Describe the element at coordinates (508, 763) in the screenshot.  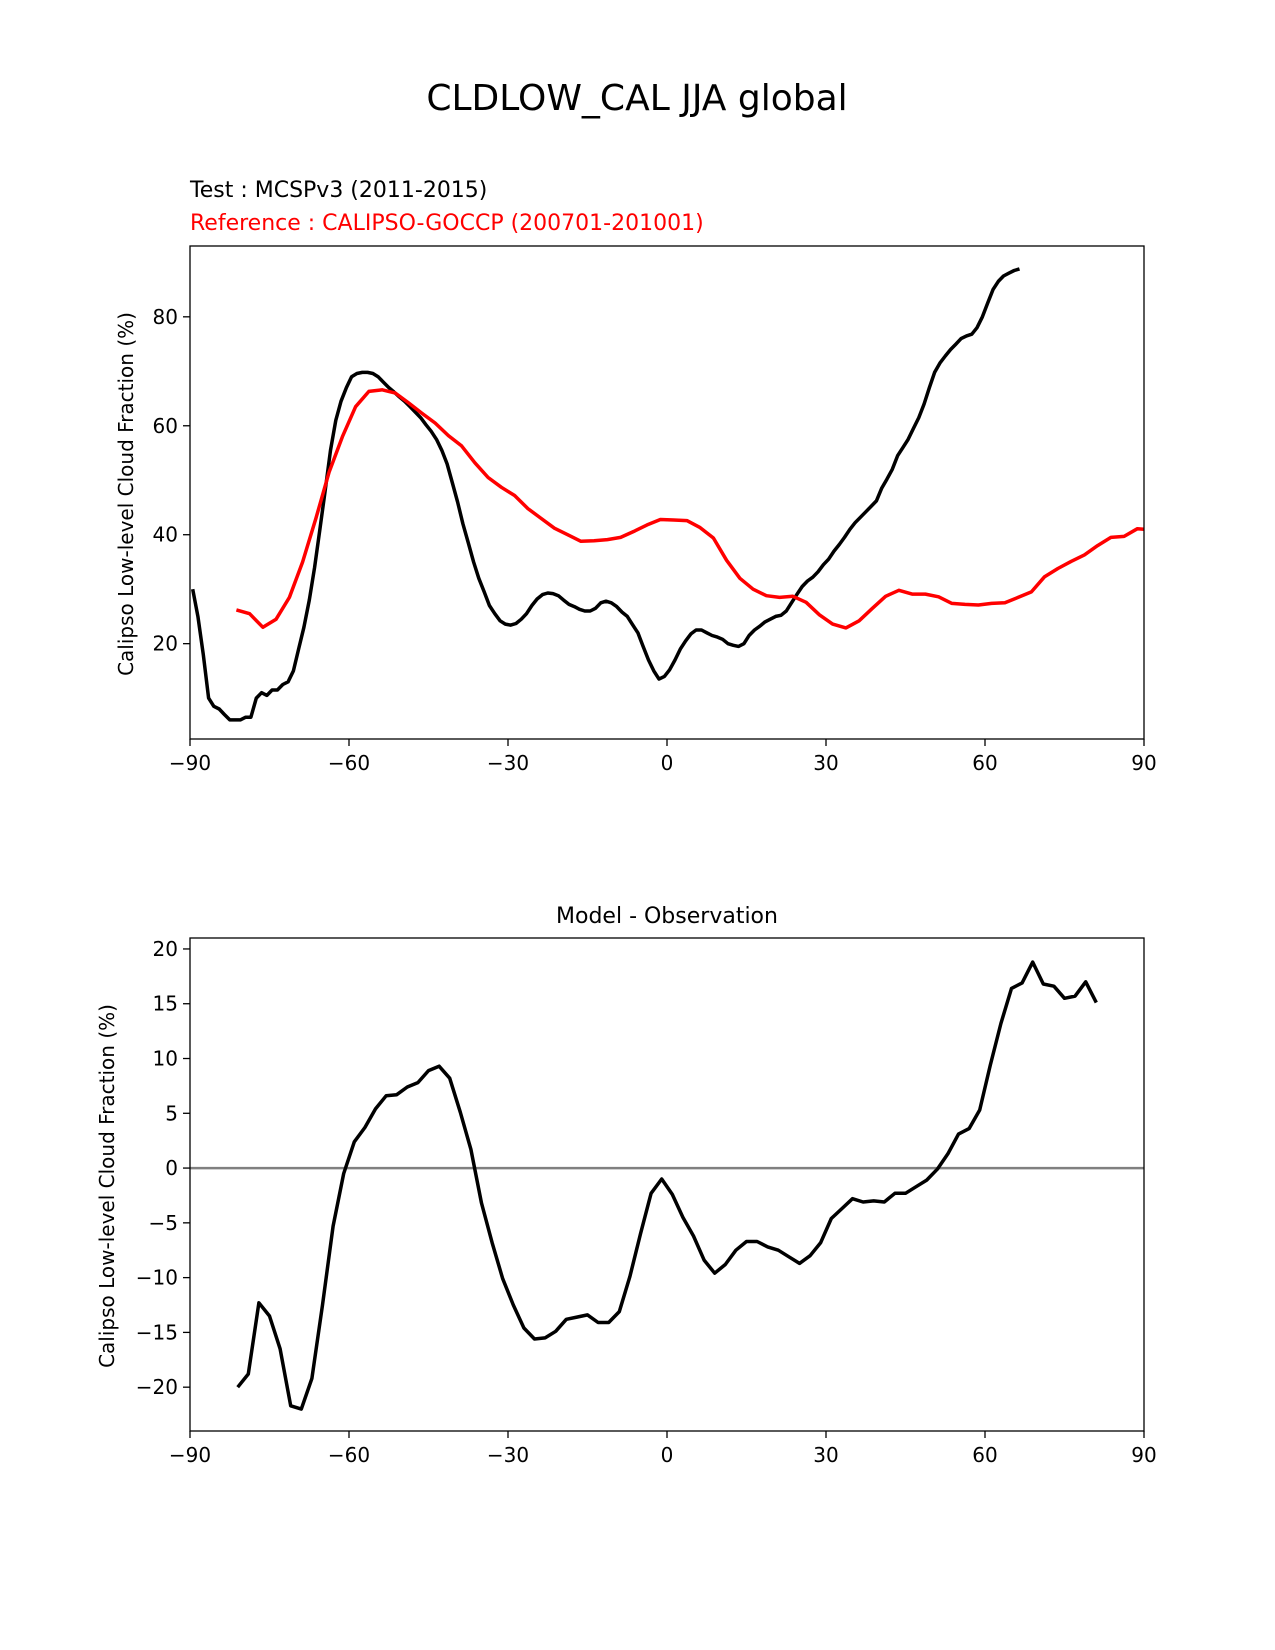
I see `top-x-tick-label: −30` at that location.